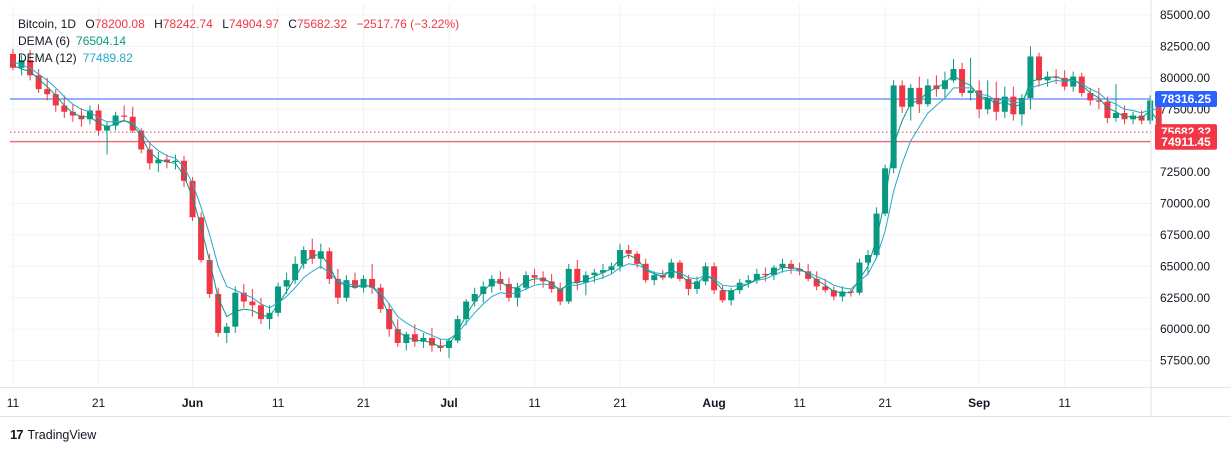  What do you see at coordinates (1185, 46) in the screenshot?
I see `y-tick-label: 82500.00` at bounding box center [1185, 46].